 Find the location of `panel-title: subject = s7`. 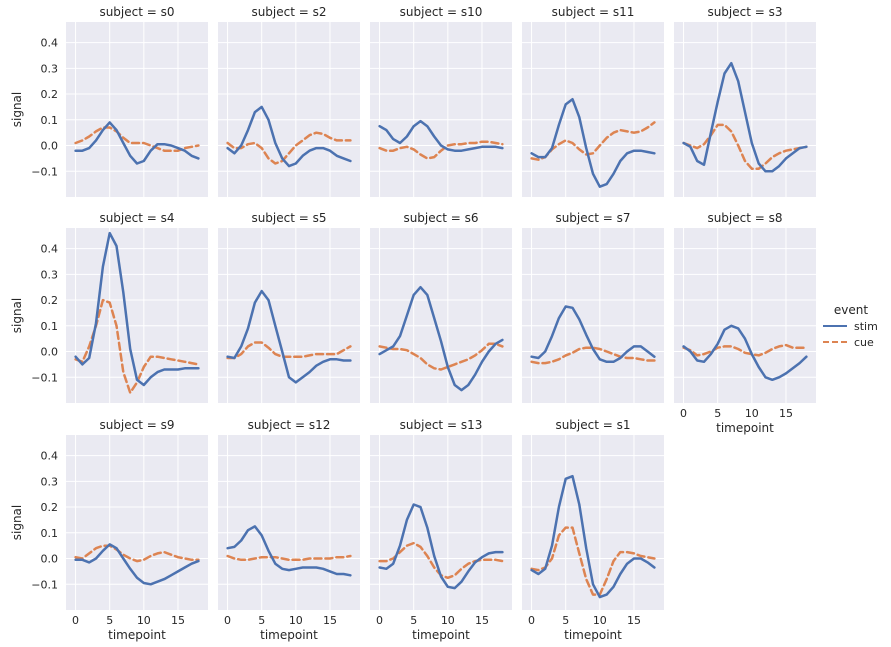

panel-title: subject = s7 is located at coordinates (592, 218).